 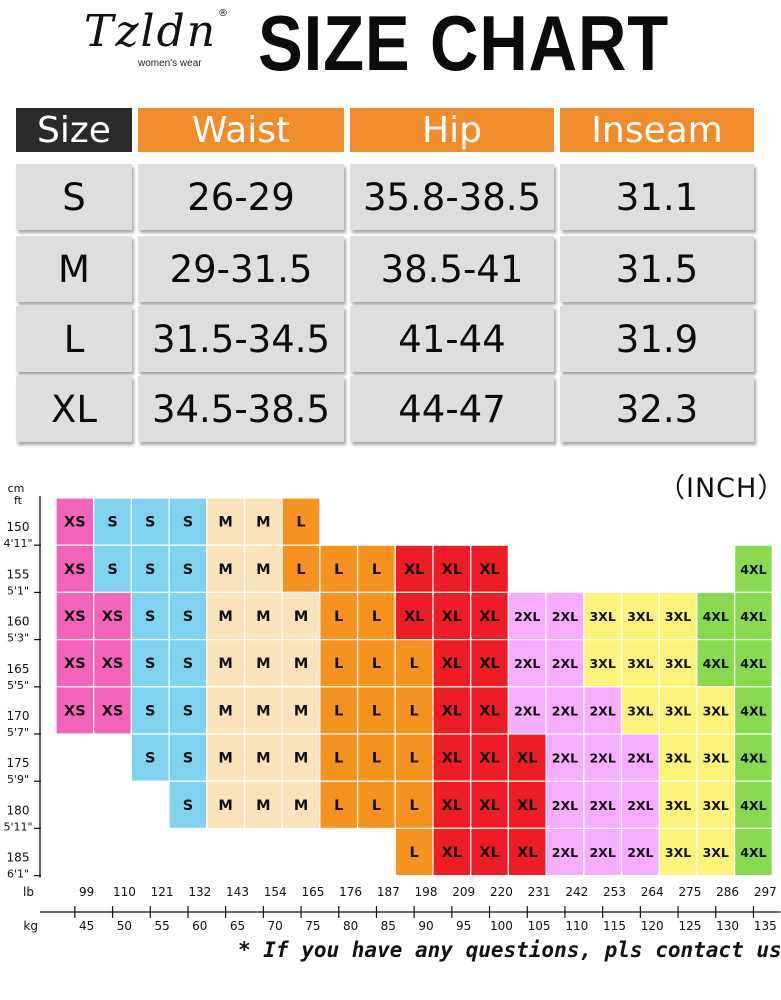 I want to click on y-tick-label-cm: 160, so click(x=18, y=622).